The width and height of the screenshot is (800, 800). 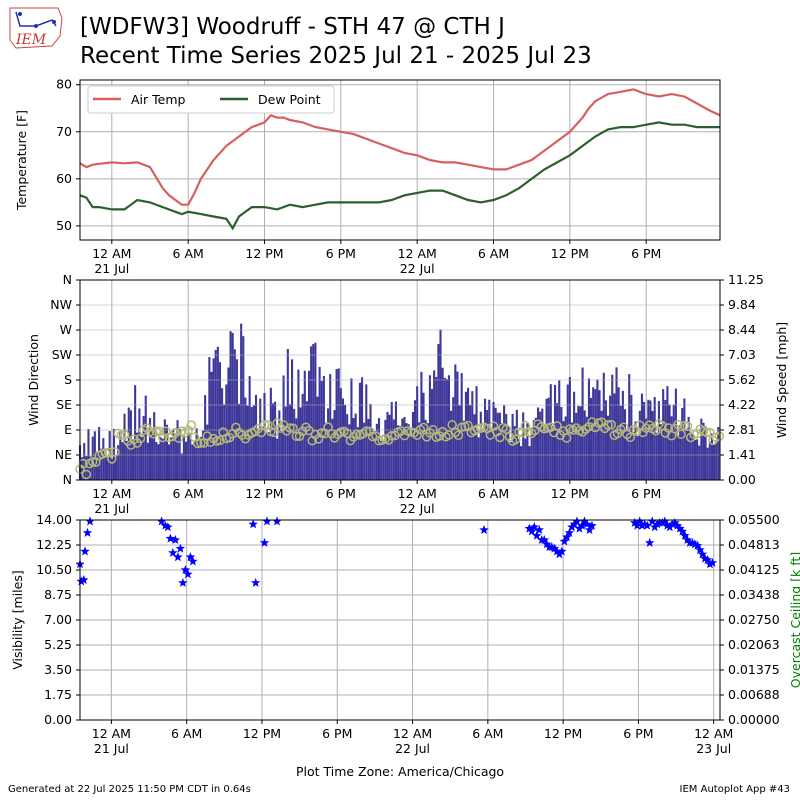 I want to click on vis-xtick-label: 6 PM, so click(x=337, y=733).